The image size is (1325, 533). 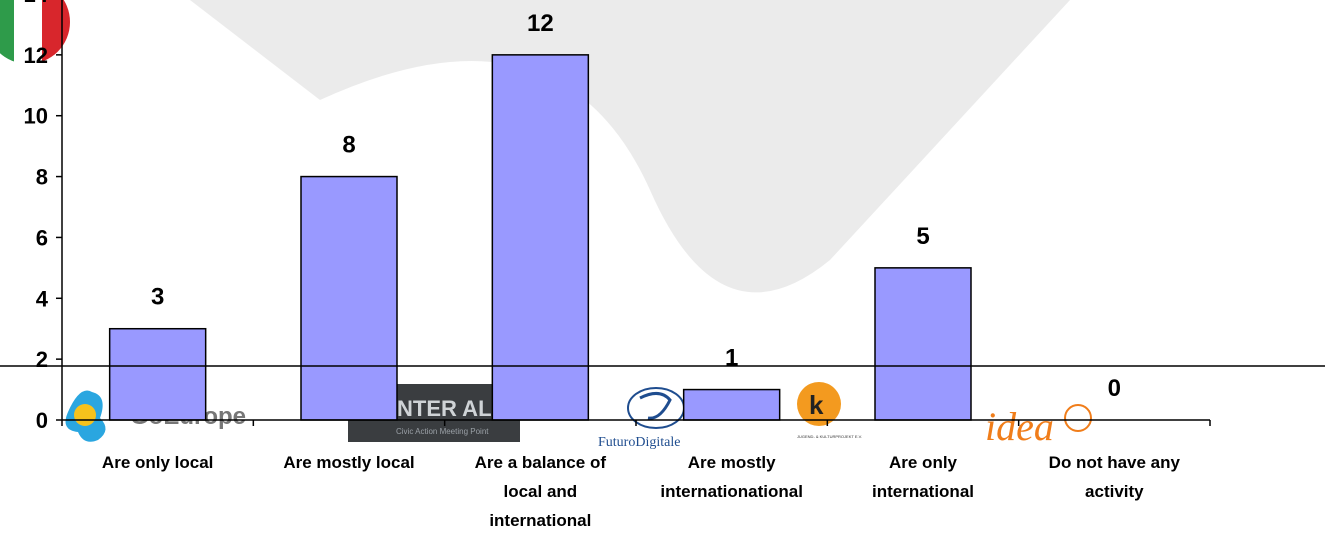 I want to click on data-label-1: 8, so click(x=348, y=145).